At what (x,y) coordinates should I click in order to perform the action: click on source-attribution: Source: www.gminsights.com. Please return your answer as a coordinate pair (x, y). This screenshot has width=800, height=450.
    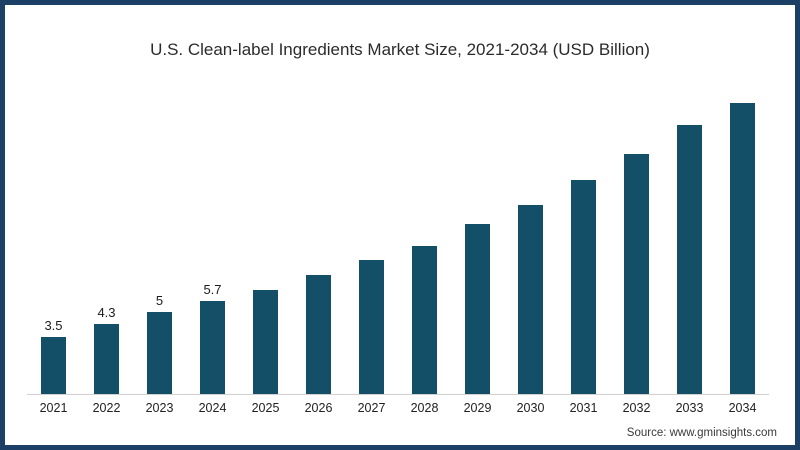
    Looking at the image, I should click on (701, 433).